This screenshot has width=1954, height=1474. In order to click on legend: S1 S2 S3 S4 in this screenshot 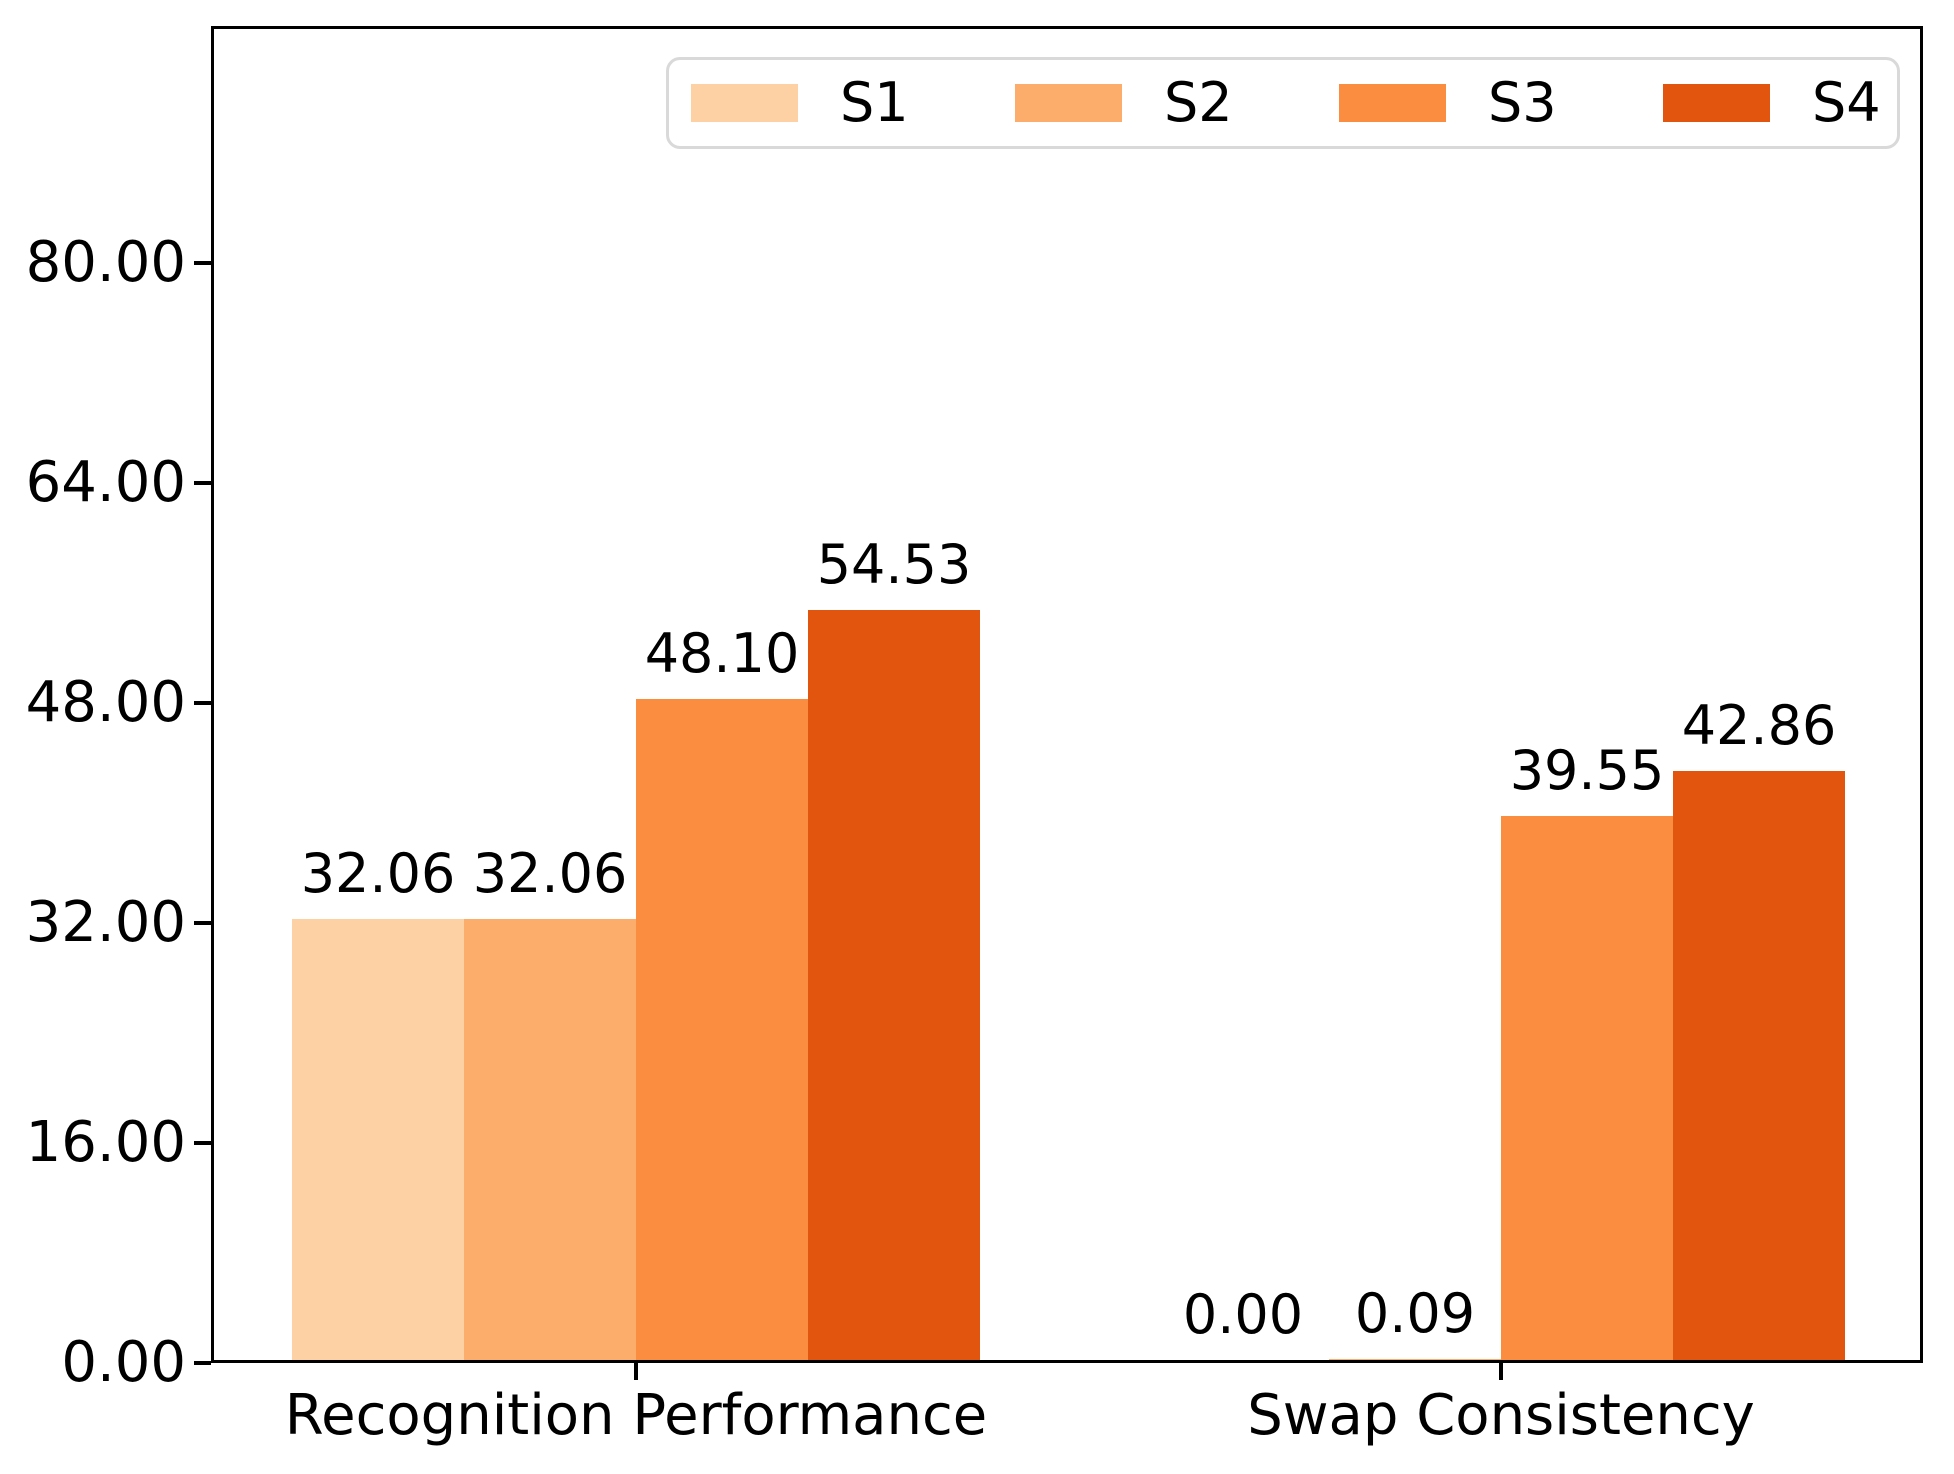, I will do `click(1283, 103)`.